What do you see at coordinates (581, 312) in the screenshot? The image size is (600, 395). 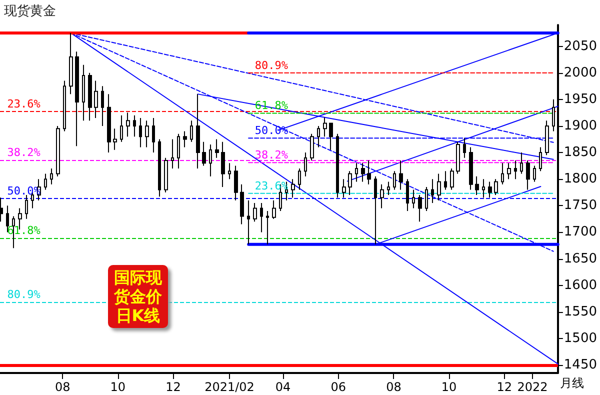 I see `y-tick-label: 1550` at bounding box center [581, 312].